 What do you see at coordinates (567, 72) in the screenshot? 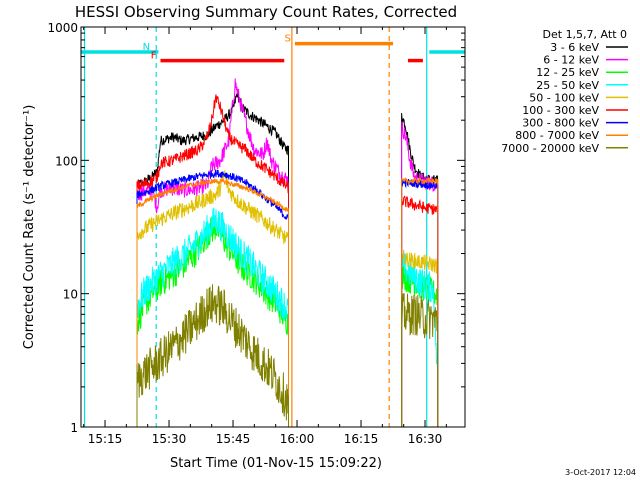
I see `legend-entry-label: 12 - 25 keV` at bounding box center [567, 72].